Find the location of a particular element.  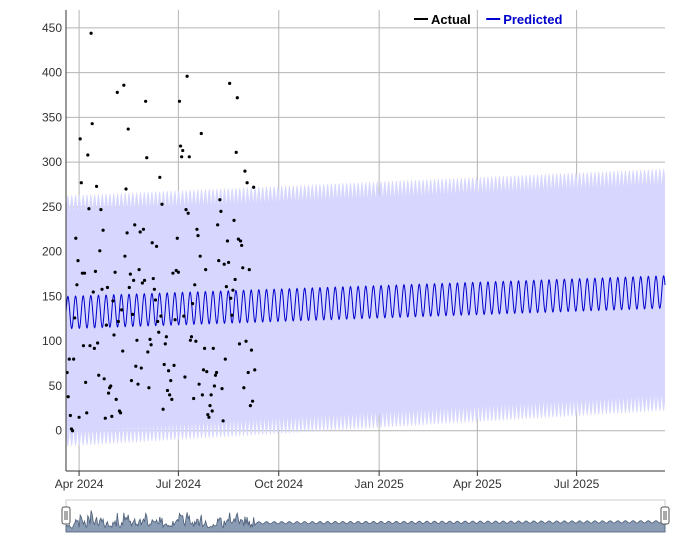

x-tick-label: Jul 2024 is located at coordinates (179, 484).